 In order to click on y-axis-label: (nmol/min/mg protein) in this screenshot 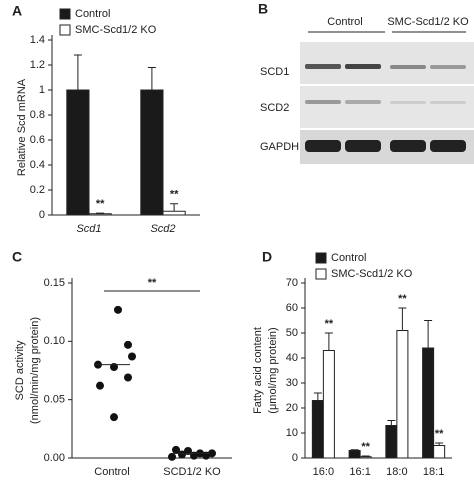, I will do `click(35, 370)`.